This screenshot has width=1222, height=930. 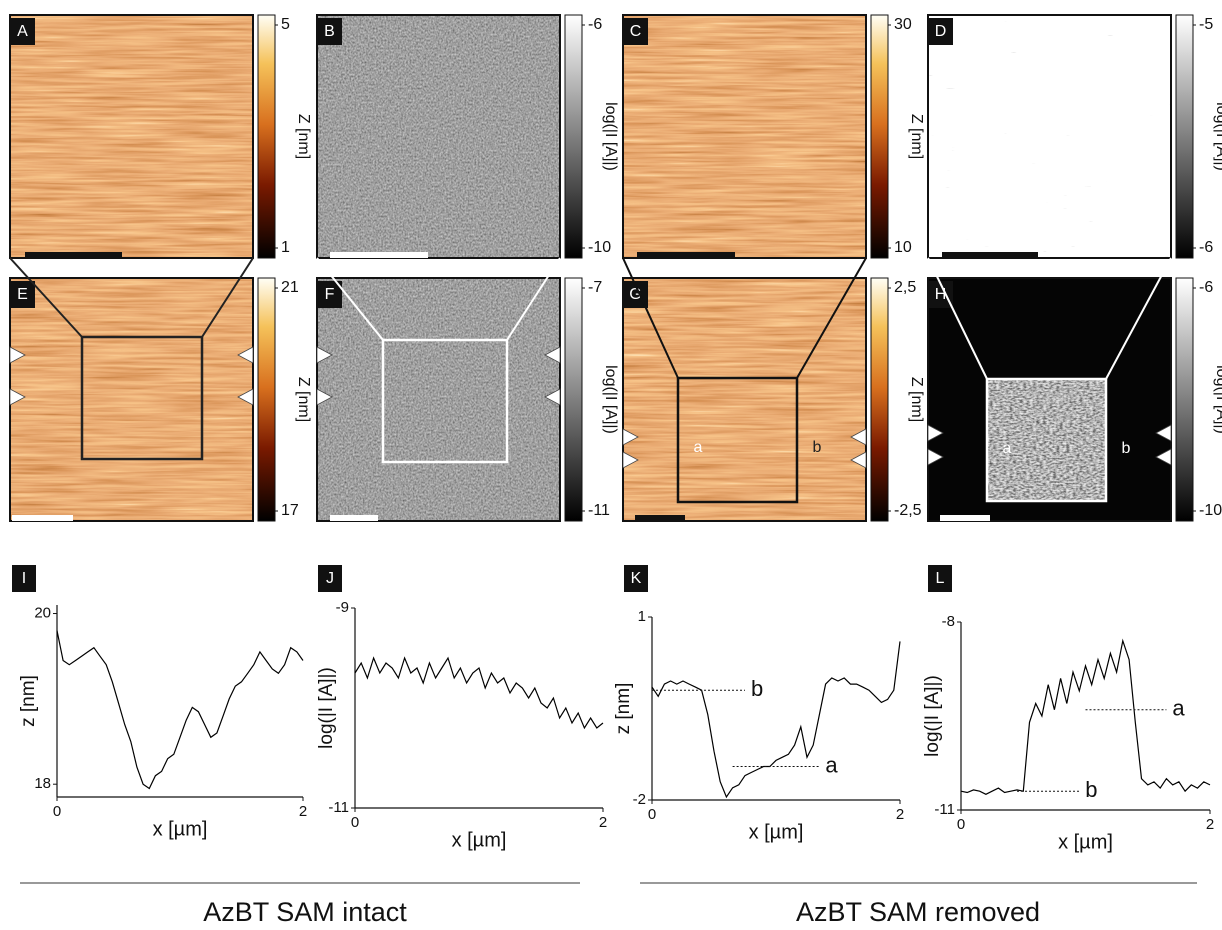 What do you see at coordinates (903, 247) in the screenshot?
I see `colorbar-tick-label: 10` at bounding box center [903, 247].